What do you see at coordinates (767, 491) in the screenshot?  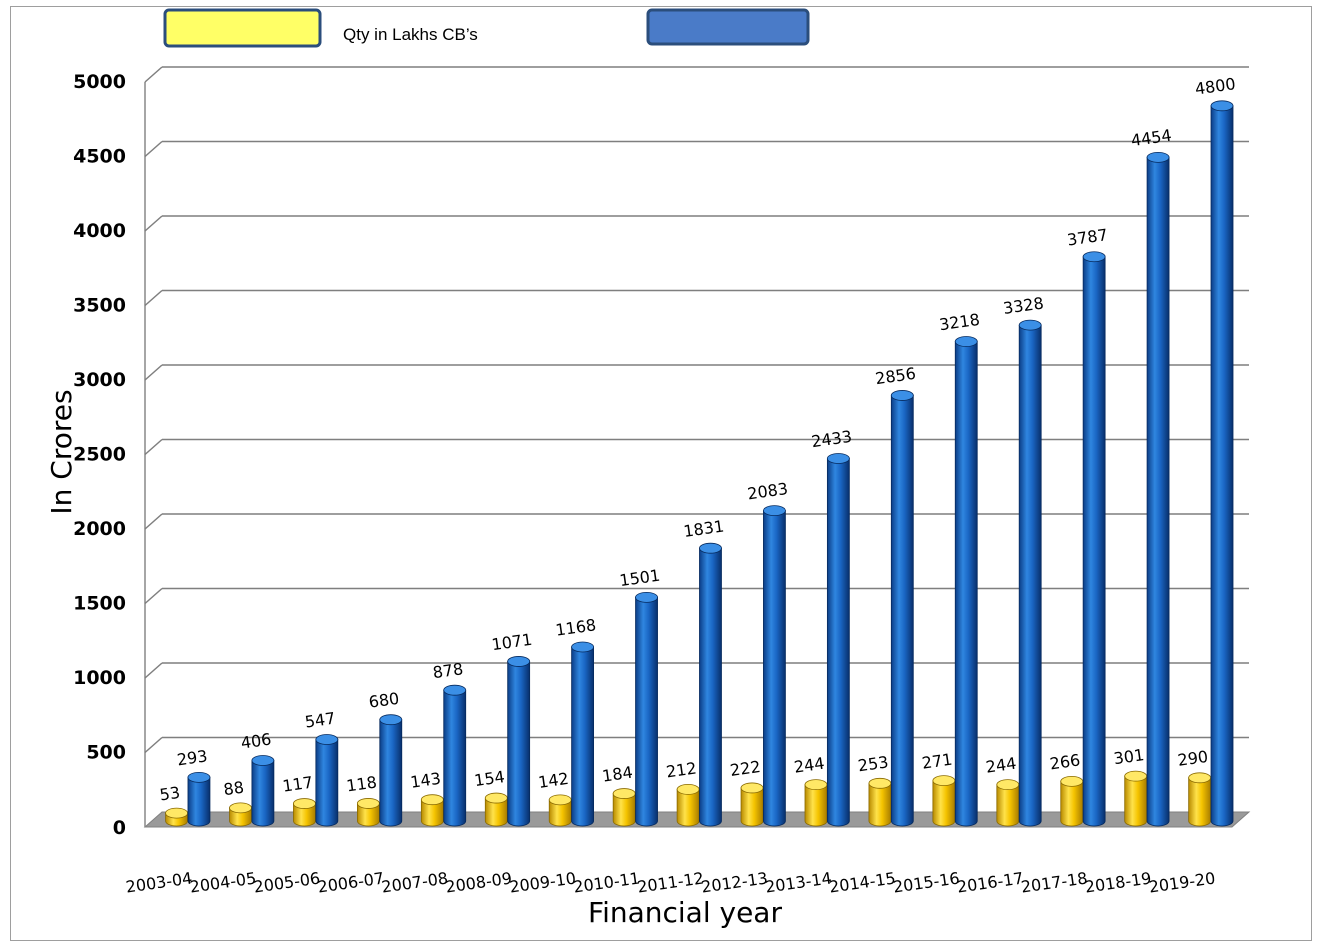 I see `data-label-value: 2083` at bounding box center [767, 491].